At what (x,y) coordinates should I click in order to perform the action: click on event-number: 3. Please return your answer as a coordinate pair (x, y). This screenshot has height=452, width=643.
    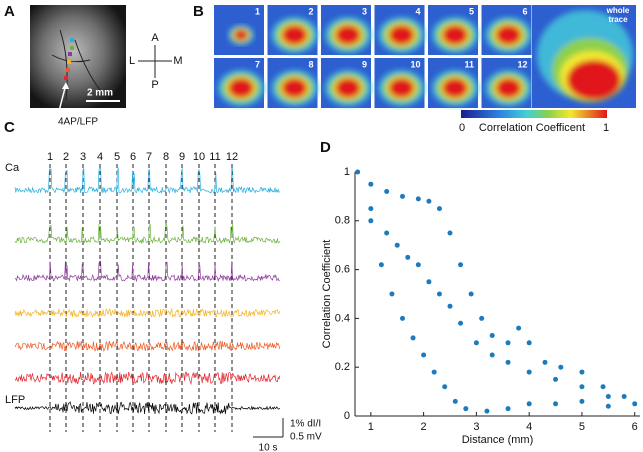
    Looking at the image, I should click on (83, 157).